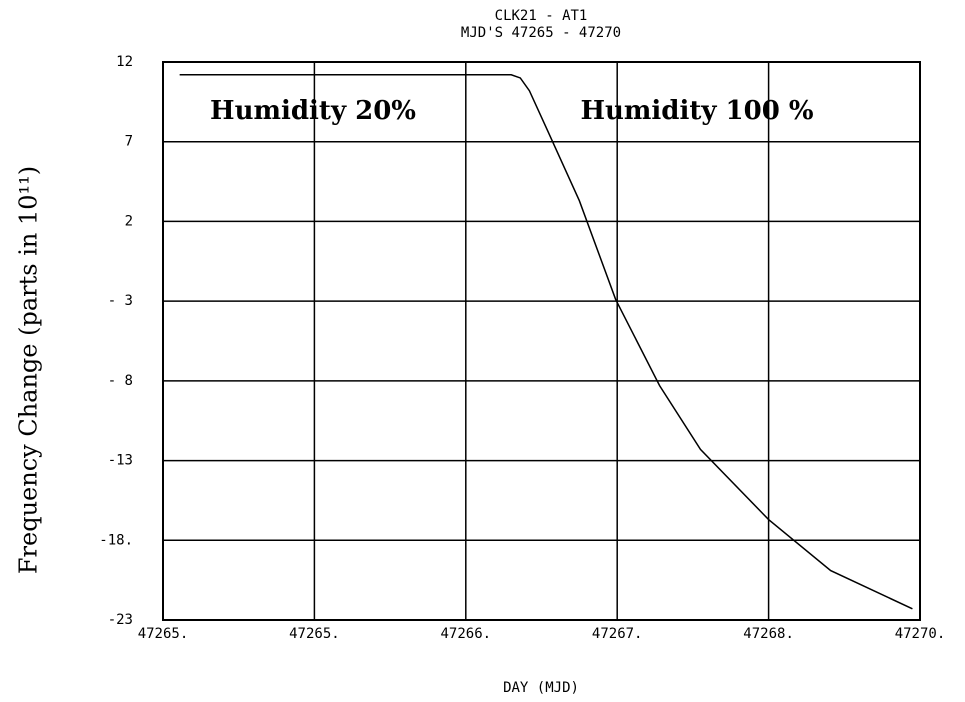 The width and height of the screenshot is (965, 702). I want to click on chart-subtitle: MJD'S 47265 - 47270, so click(541, 33).